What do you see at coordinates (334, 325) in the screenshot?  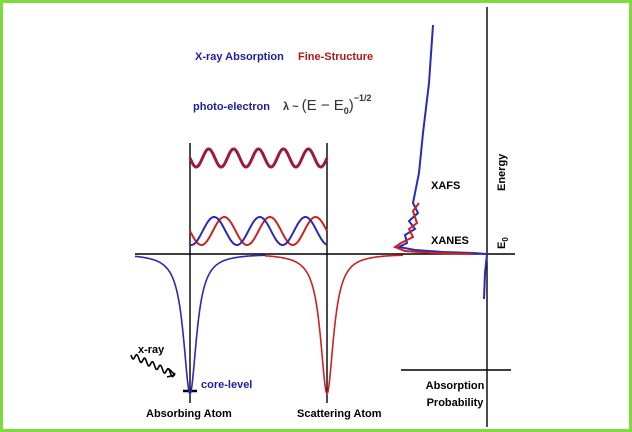 I see `scatterer-well` at bounding box center [334, 325].